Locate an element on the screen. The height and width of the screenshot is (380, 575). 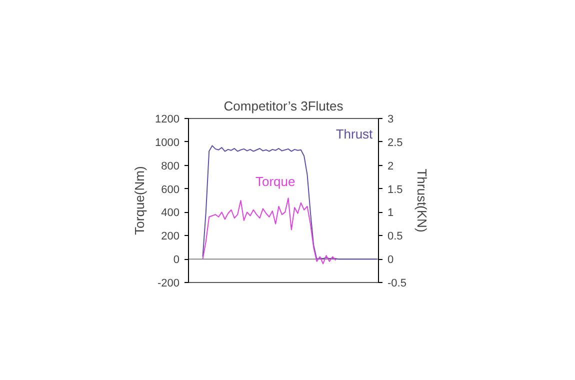
series-label: Torque is located at coordinates (275, 182).